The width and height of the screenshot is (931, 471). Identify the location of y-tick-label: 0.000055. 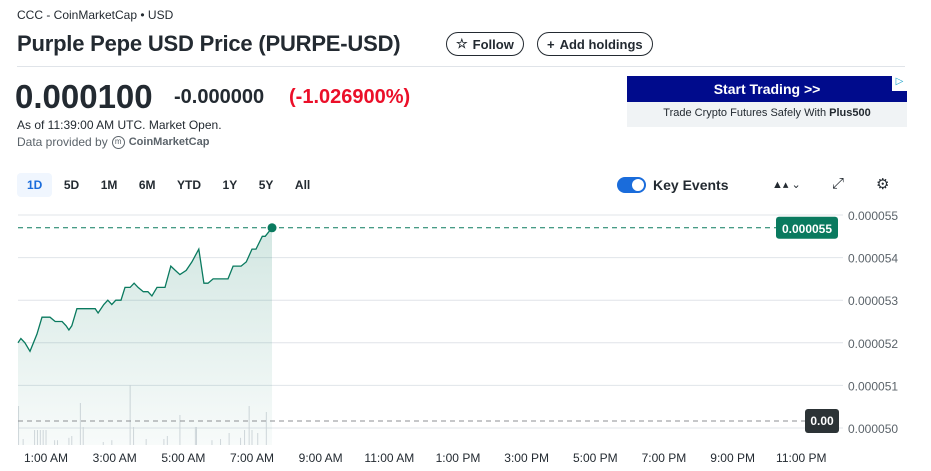
(873, 216).